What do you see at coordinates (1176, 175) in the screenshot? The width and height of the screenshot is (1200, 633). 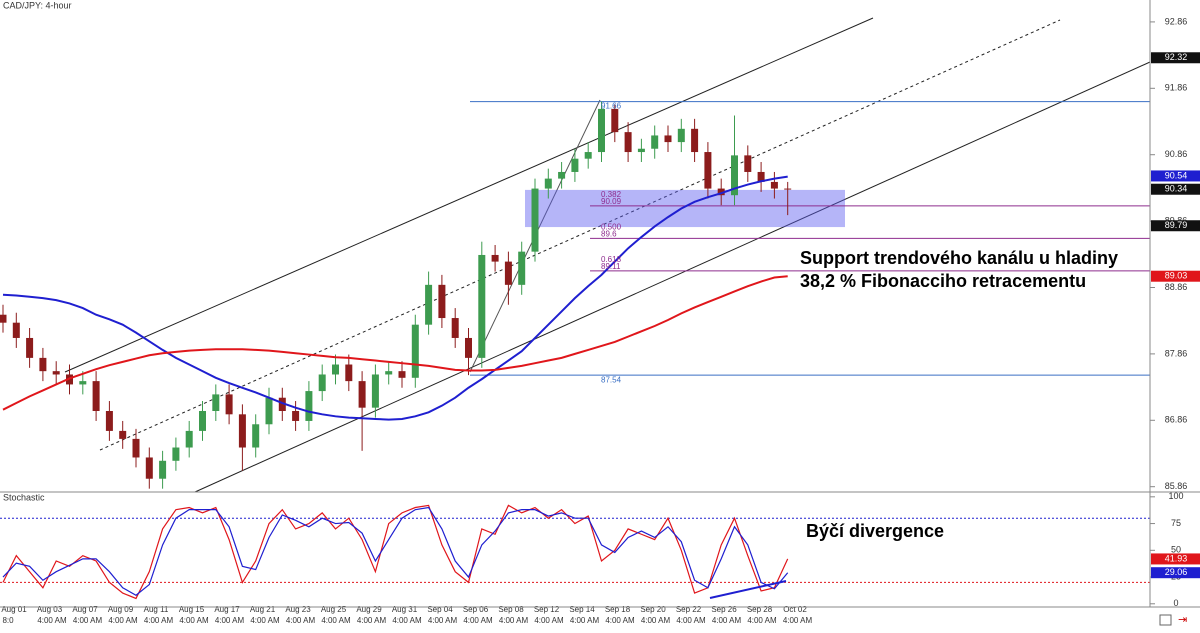 I see `price-label: 90.54` at bounding box center [1176, 175].